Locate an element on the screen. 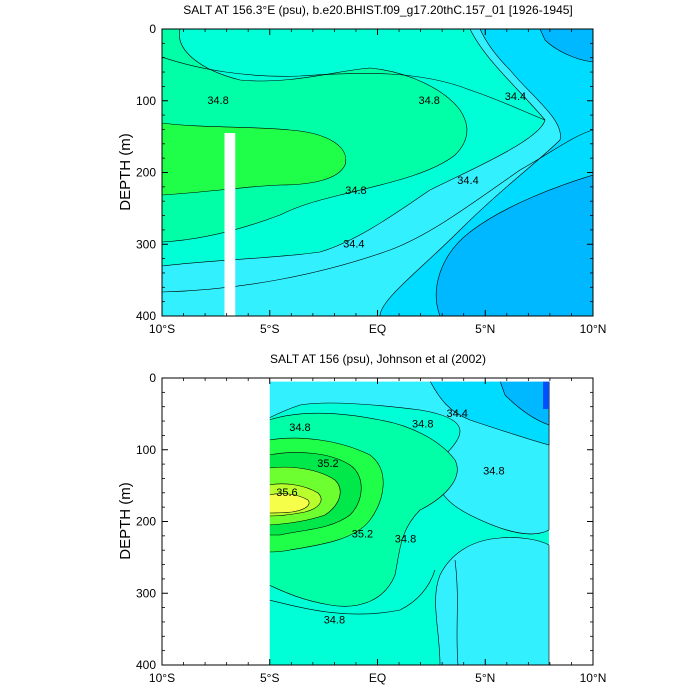  p1-missing-data-column is located at coordinates (230, 224).